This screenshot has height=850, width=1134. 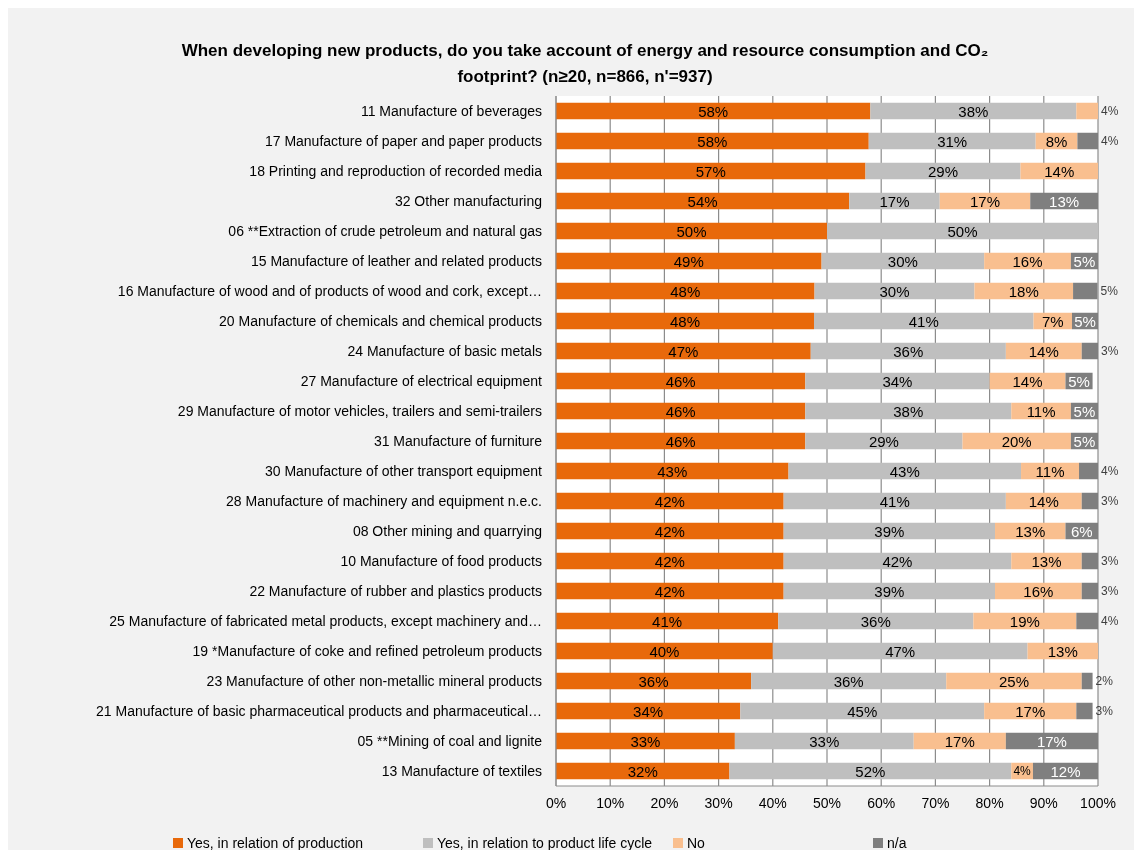 What do you see at coordinates (359, 411) in the screenshot?
I see `y-tick-label: 29 Manufacture of motor vehicles, trailers and semi-trailers` at bounding box center [359, 411].